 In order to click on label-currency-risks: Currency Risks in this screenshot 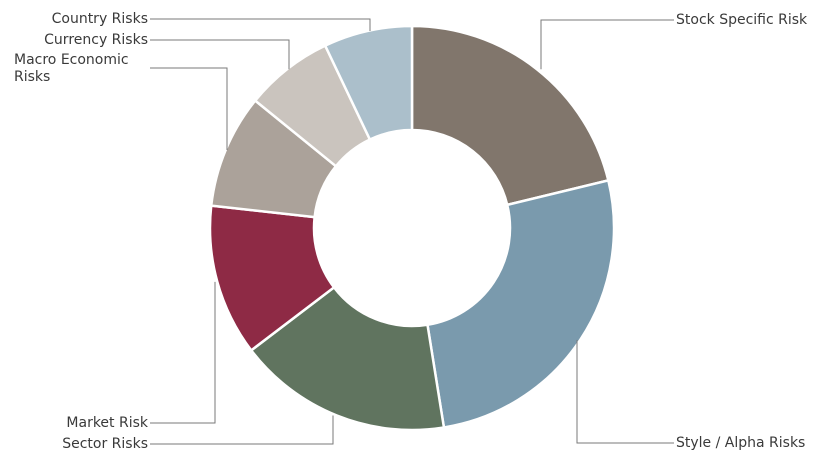, I will do `click(96, 40)`.